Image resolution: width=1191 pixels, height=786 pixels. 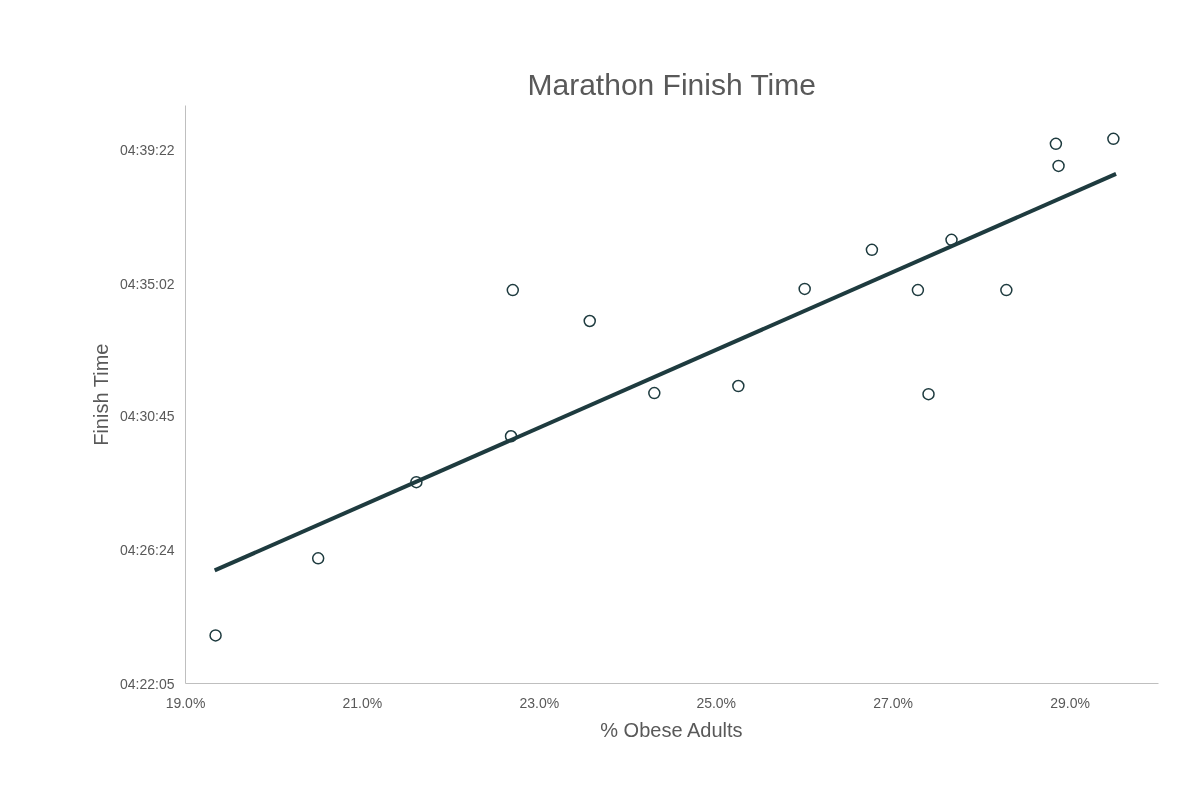 What do you see at coordinates (147, 683) in the screenshot?
I see `y-tick-label: 04:22:05` at bounding box center [147, 683].